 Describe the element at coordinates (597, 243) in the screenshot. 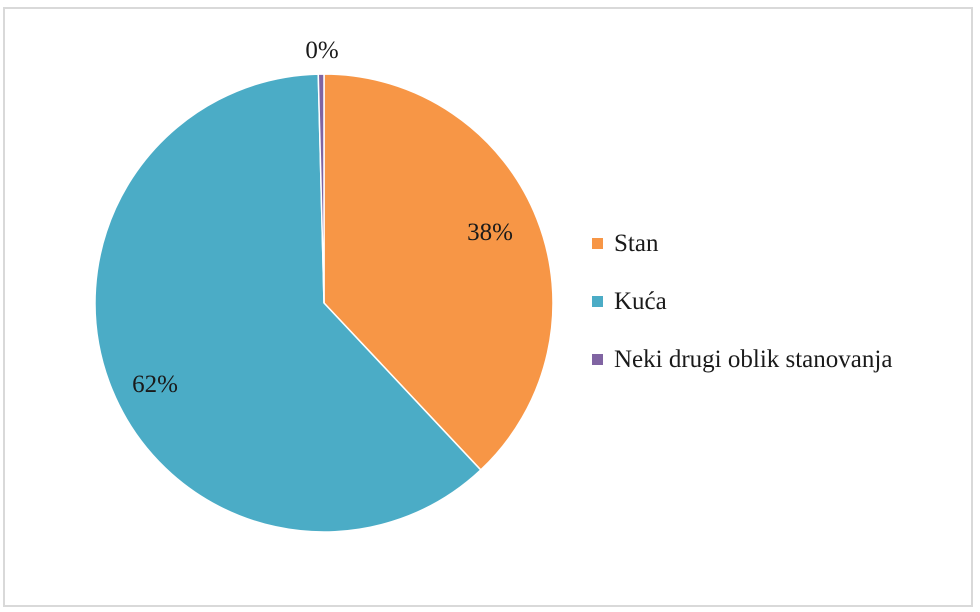

I see `legend-swatch-stan` at that location.